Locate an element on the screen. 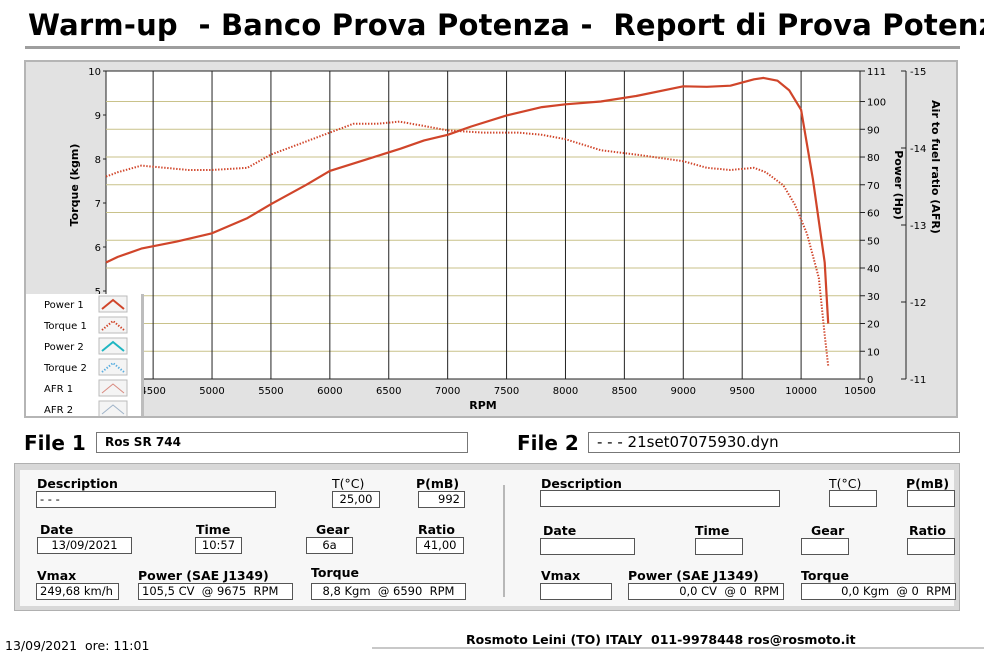 The height and width of the screenshot is (658, 984). file1-pressure-label: P(mB) is located at coordinates (438, 483).